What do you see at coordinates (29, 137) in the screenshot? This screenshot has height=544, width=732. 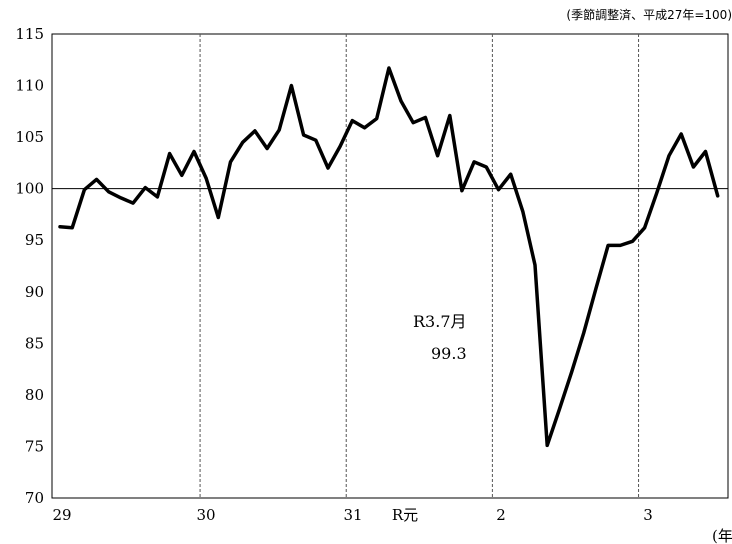 I see `y-tick-label: 105` at bounding box center [29, 137].